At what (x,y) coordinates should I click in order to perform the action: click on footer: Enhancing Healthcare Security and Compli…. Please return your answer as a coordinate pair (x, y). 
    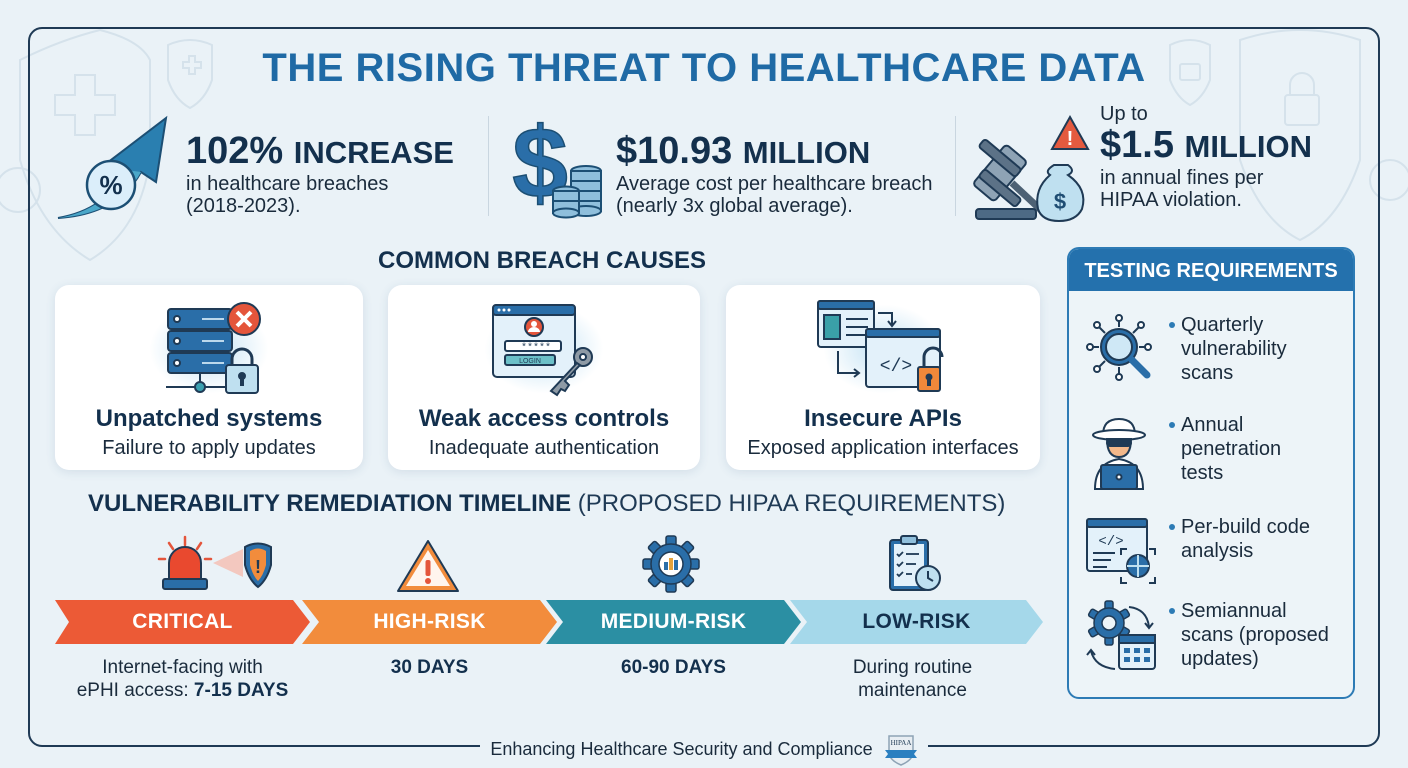
    Looking at the image, I should click on (704, 750).